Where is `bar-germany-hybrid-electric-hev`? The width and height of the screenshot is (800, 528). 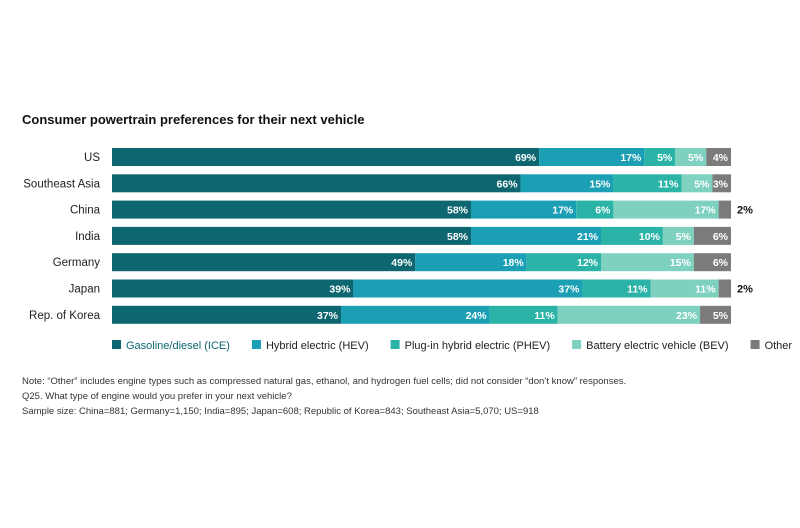
bar-germany-hybrid-electric-hev is located at coordinates (471, 262).